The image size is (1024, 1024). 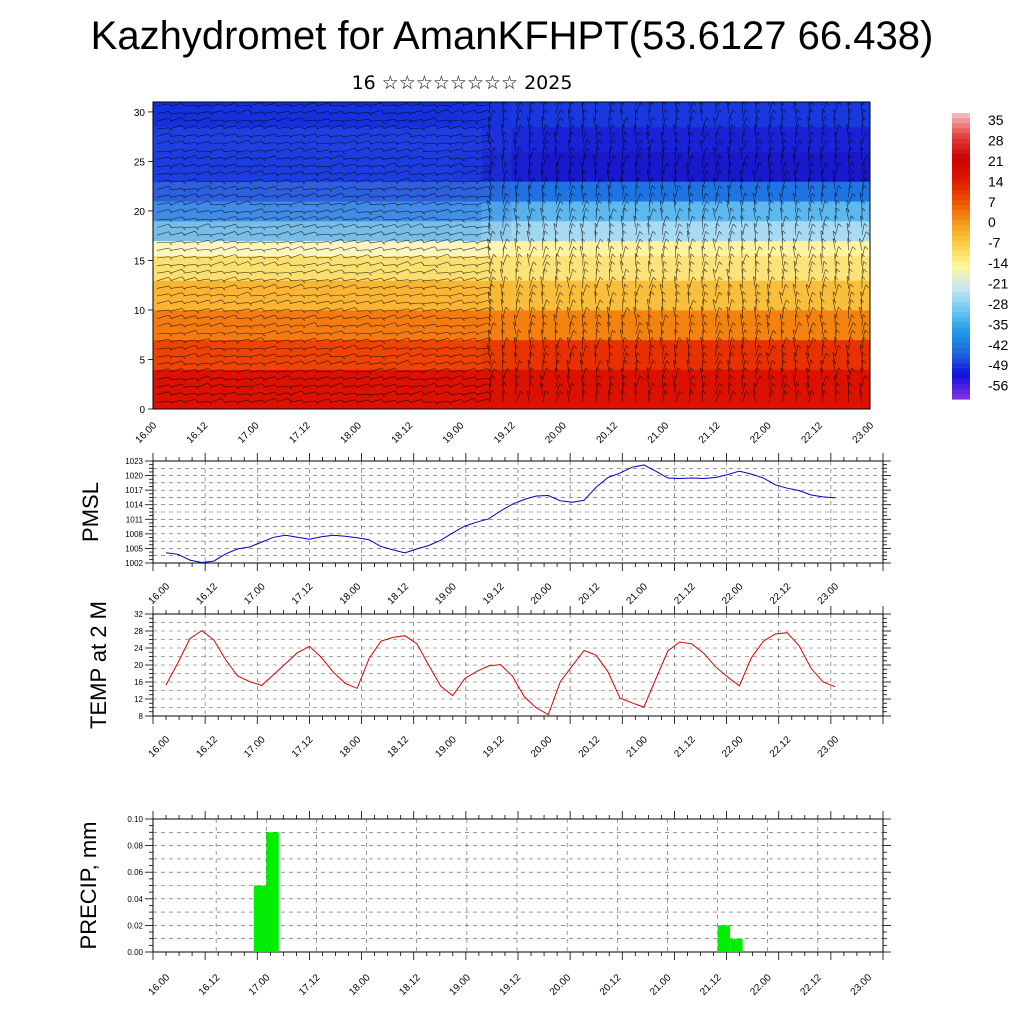 I want to click on pmsl-x-tick-label: 17.00, so click(x=255, y=594).